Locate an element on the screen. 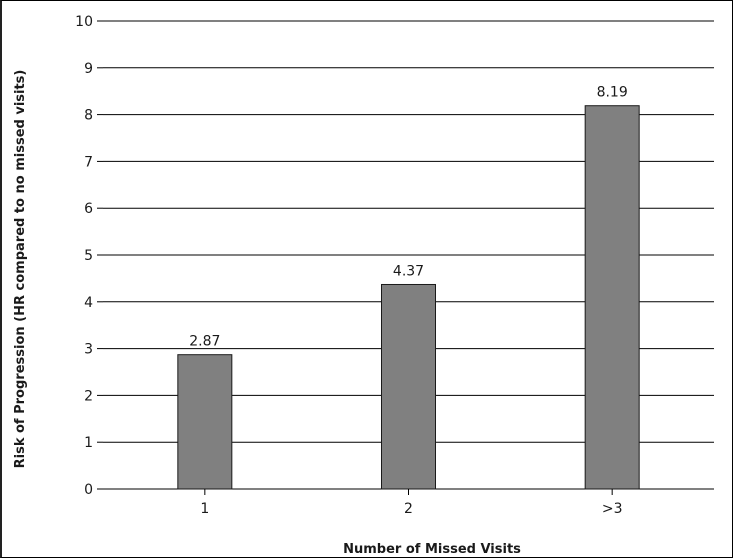  y-tick-label: 5 is located at coordinates (88, 256).